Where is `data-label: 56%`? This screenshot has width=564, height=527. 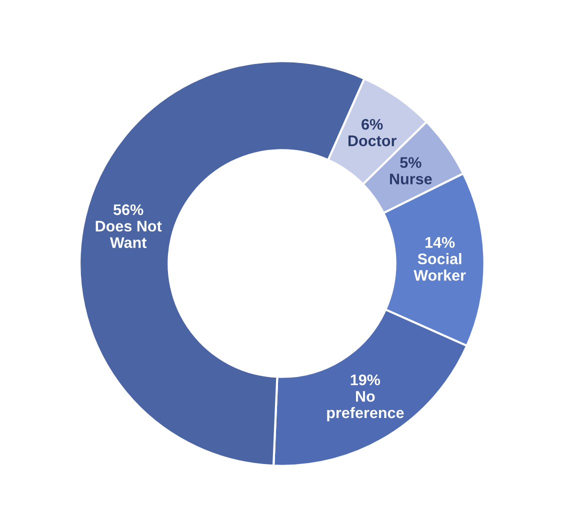 data-label: 56% is located at coordinates (129, 210).